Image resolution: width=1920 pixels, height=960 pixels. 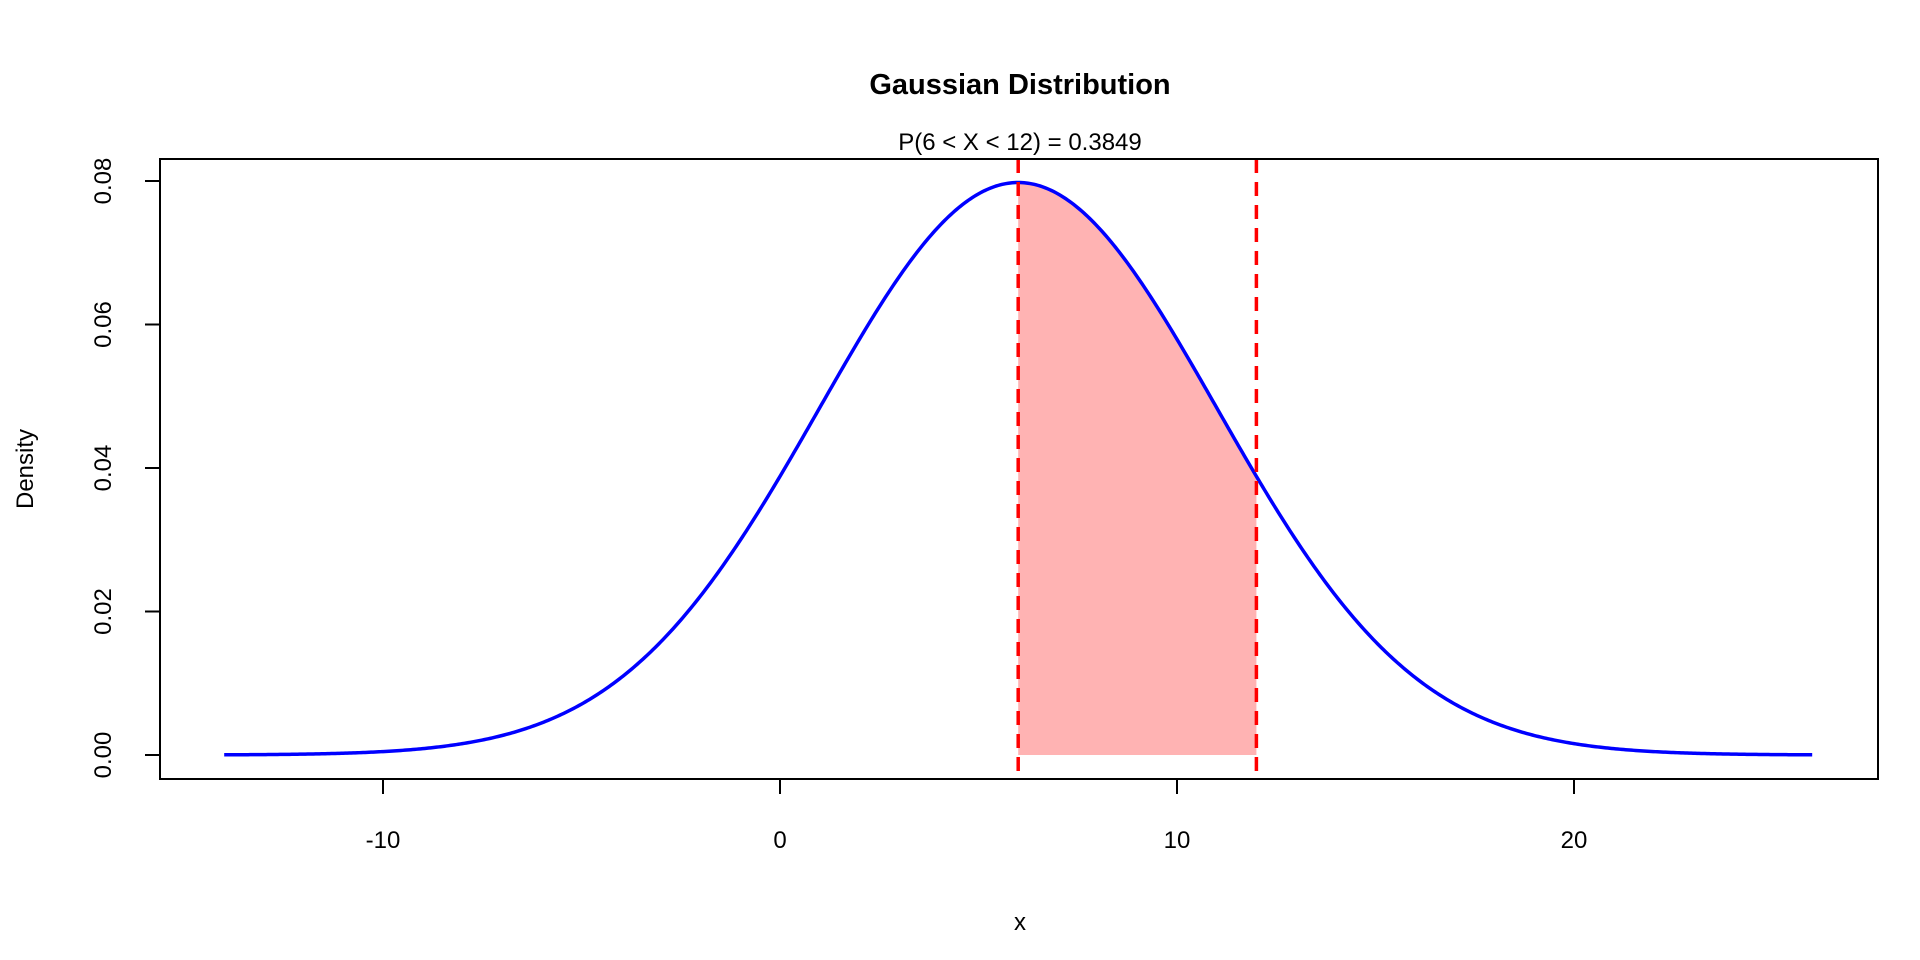 I want to click on chart-subtitle: P(6 < X < 12) = 0.3849, so click(x=1020, y=142).